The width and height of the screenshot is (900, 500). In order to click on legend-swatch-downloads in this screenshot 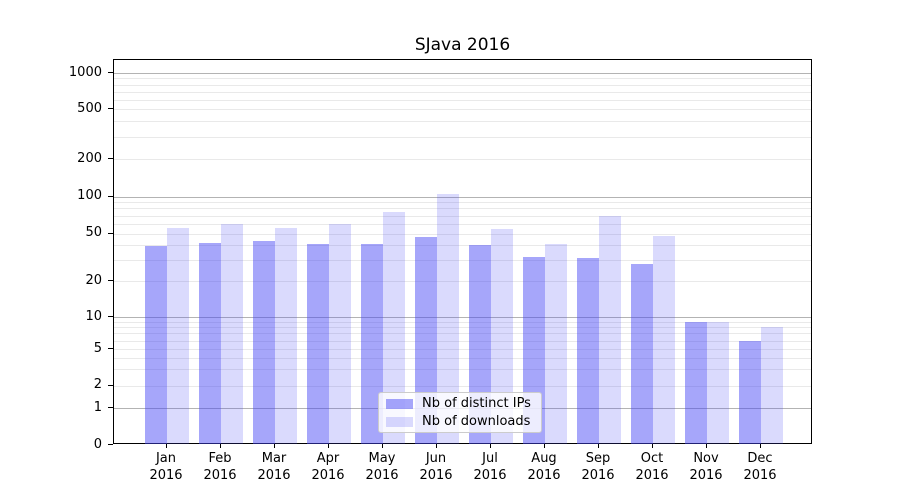, I will do `click(399, 421)`.